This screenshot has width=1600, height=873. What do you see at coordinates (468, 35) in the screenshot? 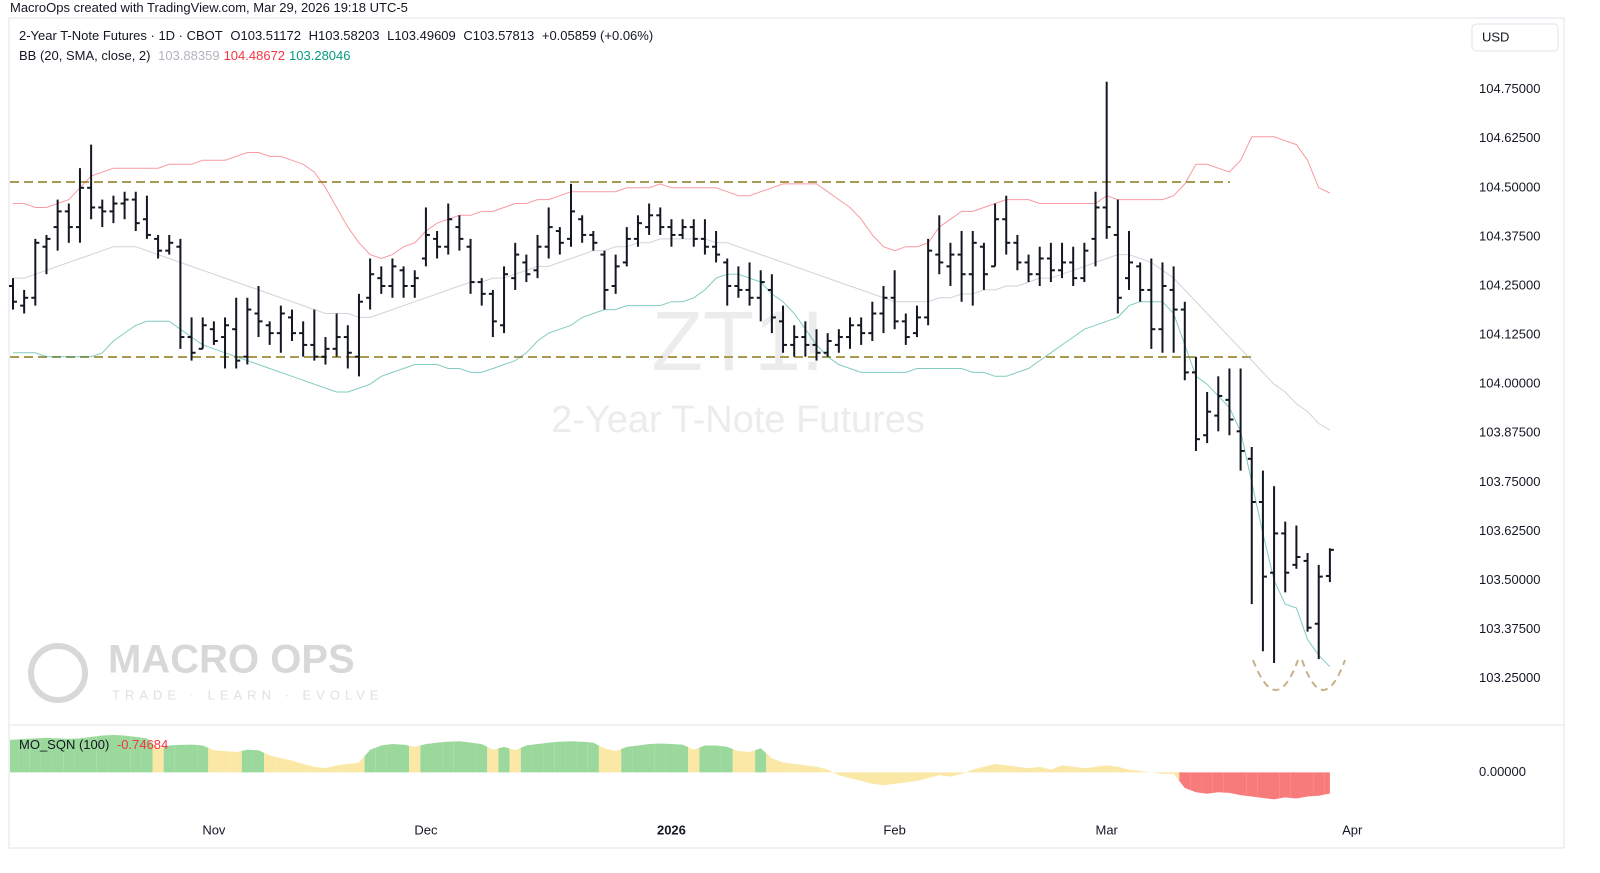
I see `ohlc-prefix: C` at bounding box center [468, 35].